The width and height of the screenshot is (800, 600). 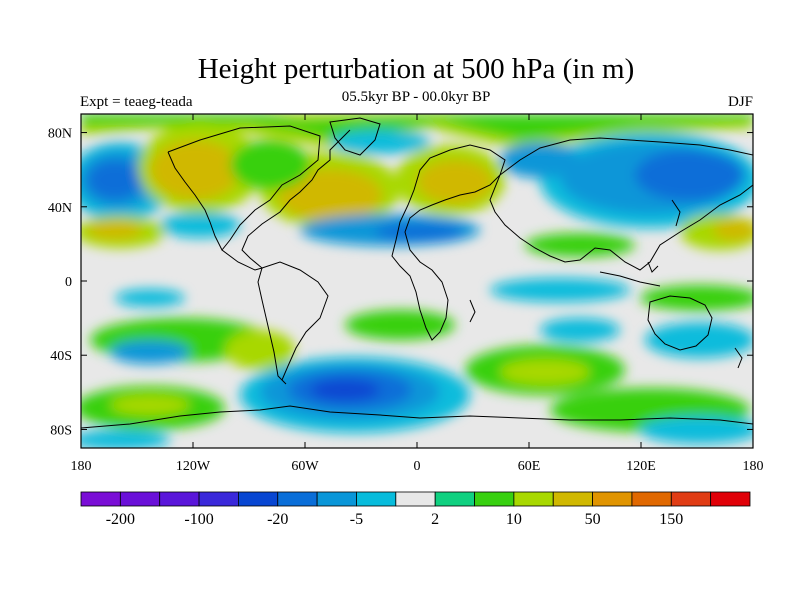 I want to click on experiment-label: Expt = teaeg-teada, so click(x=136, y=102).